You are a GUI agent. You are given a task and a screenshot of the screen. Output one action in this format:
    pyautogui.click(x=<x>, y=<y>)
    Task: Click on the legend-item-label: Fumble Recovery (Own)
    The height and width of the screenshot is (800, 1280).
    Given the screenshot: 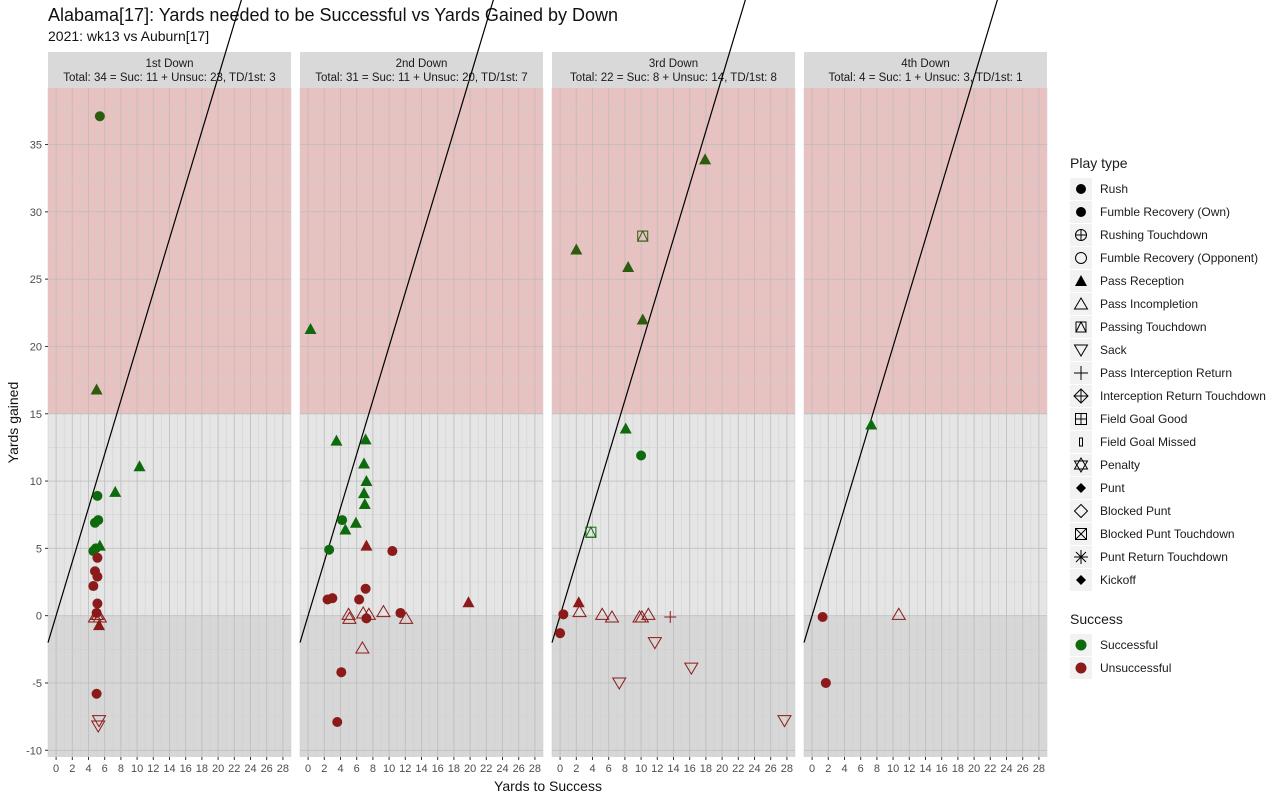 What is the action you would take?
    pyautogui.click(x=1165, y=211)
    